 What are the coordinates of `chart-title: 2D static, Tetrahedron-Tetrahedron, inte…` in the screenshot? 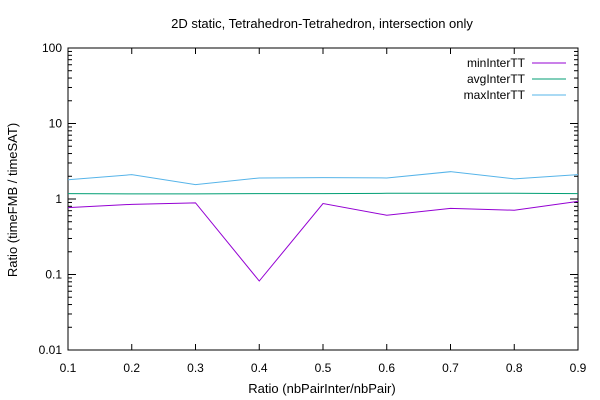 It's located at (322, 23).